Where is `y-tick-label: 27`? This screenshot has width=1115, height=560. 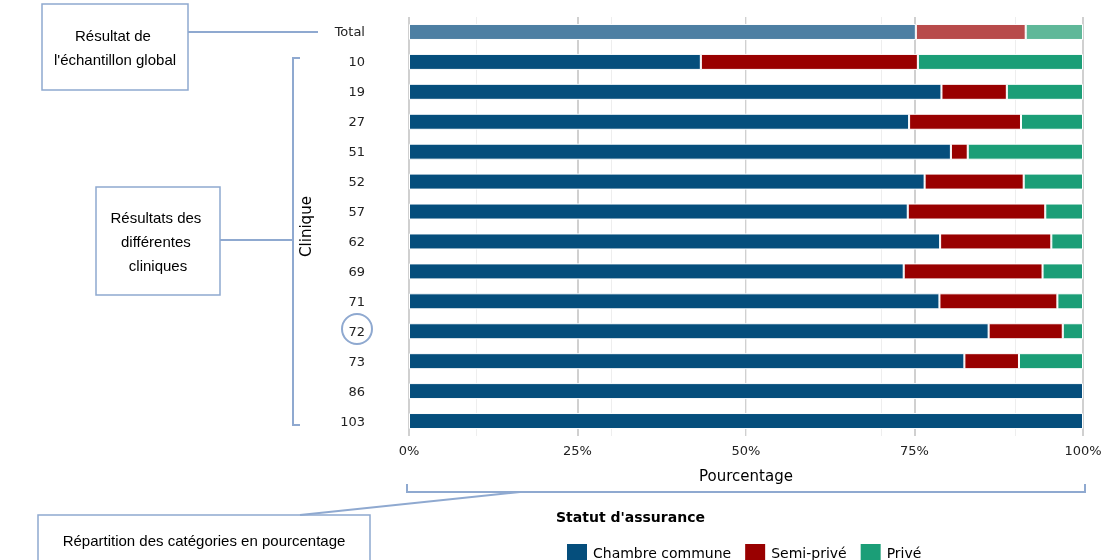 y-tick-label: 27 is located at coordinates (356, 122).